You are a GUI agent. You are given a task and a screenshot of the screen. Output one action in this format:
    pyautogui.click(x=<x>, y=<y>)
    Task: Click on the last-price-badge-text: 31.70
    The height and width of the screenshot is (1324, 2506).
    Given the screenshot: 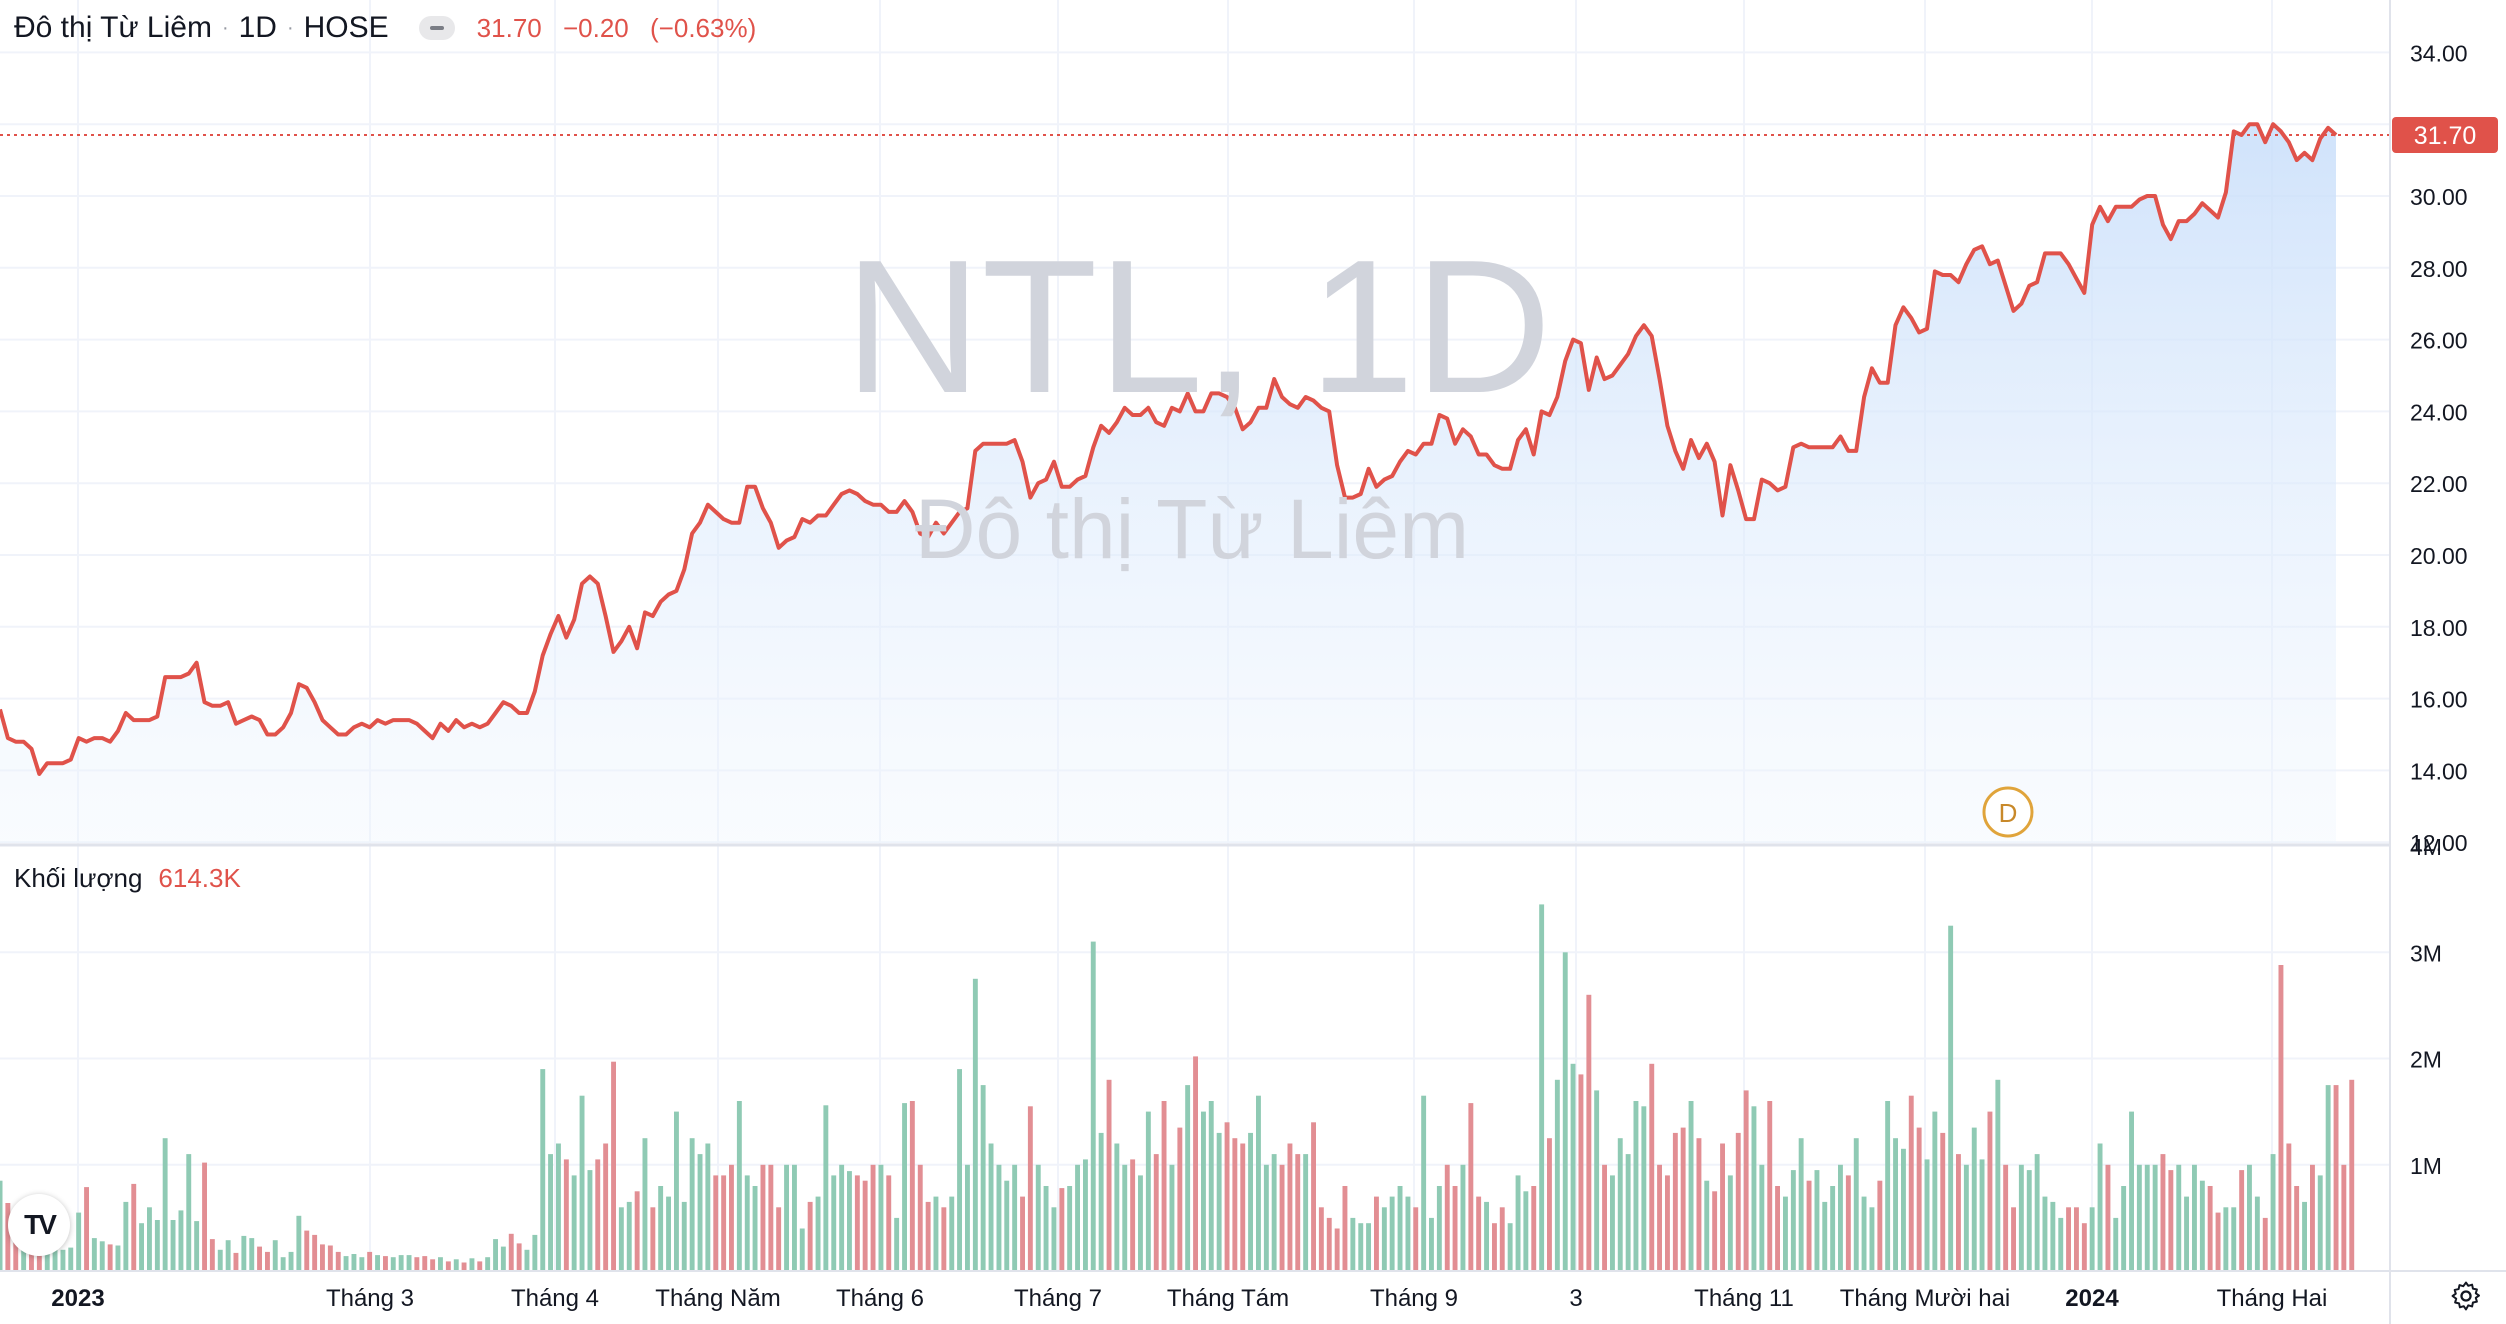 What is the action you would take?
    pyautogui.click(x=2445, y=136)
    